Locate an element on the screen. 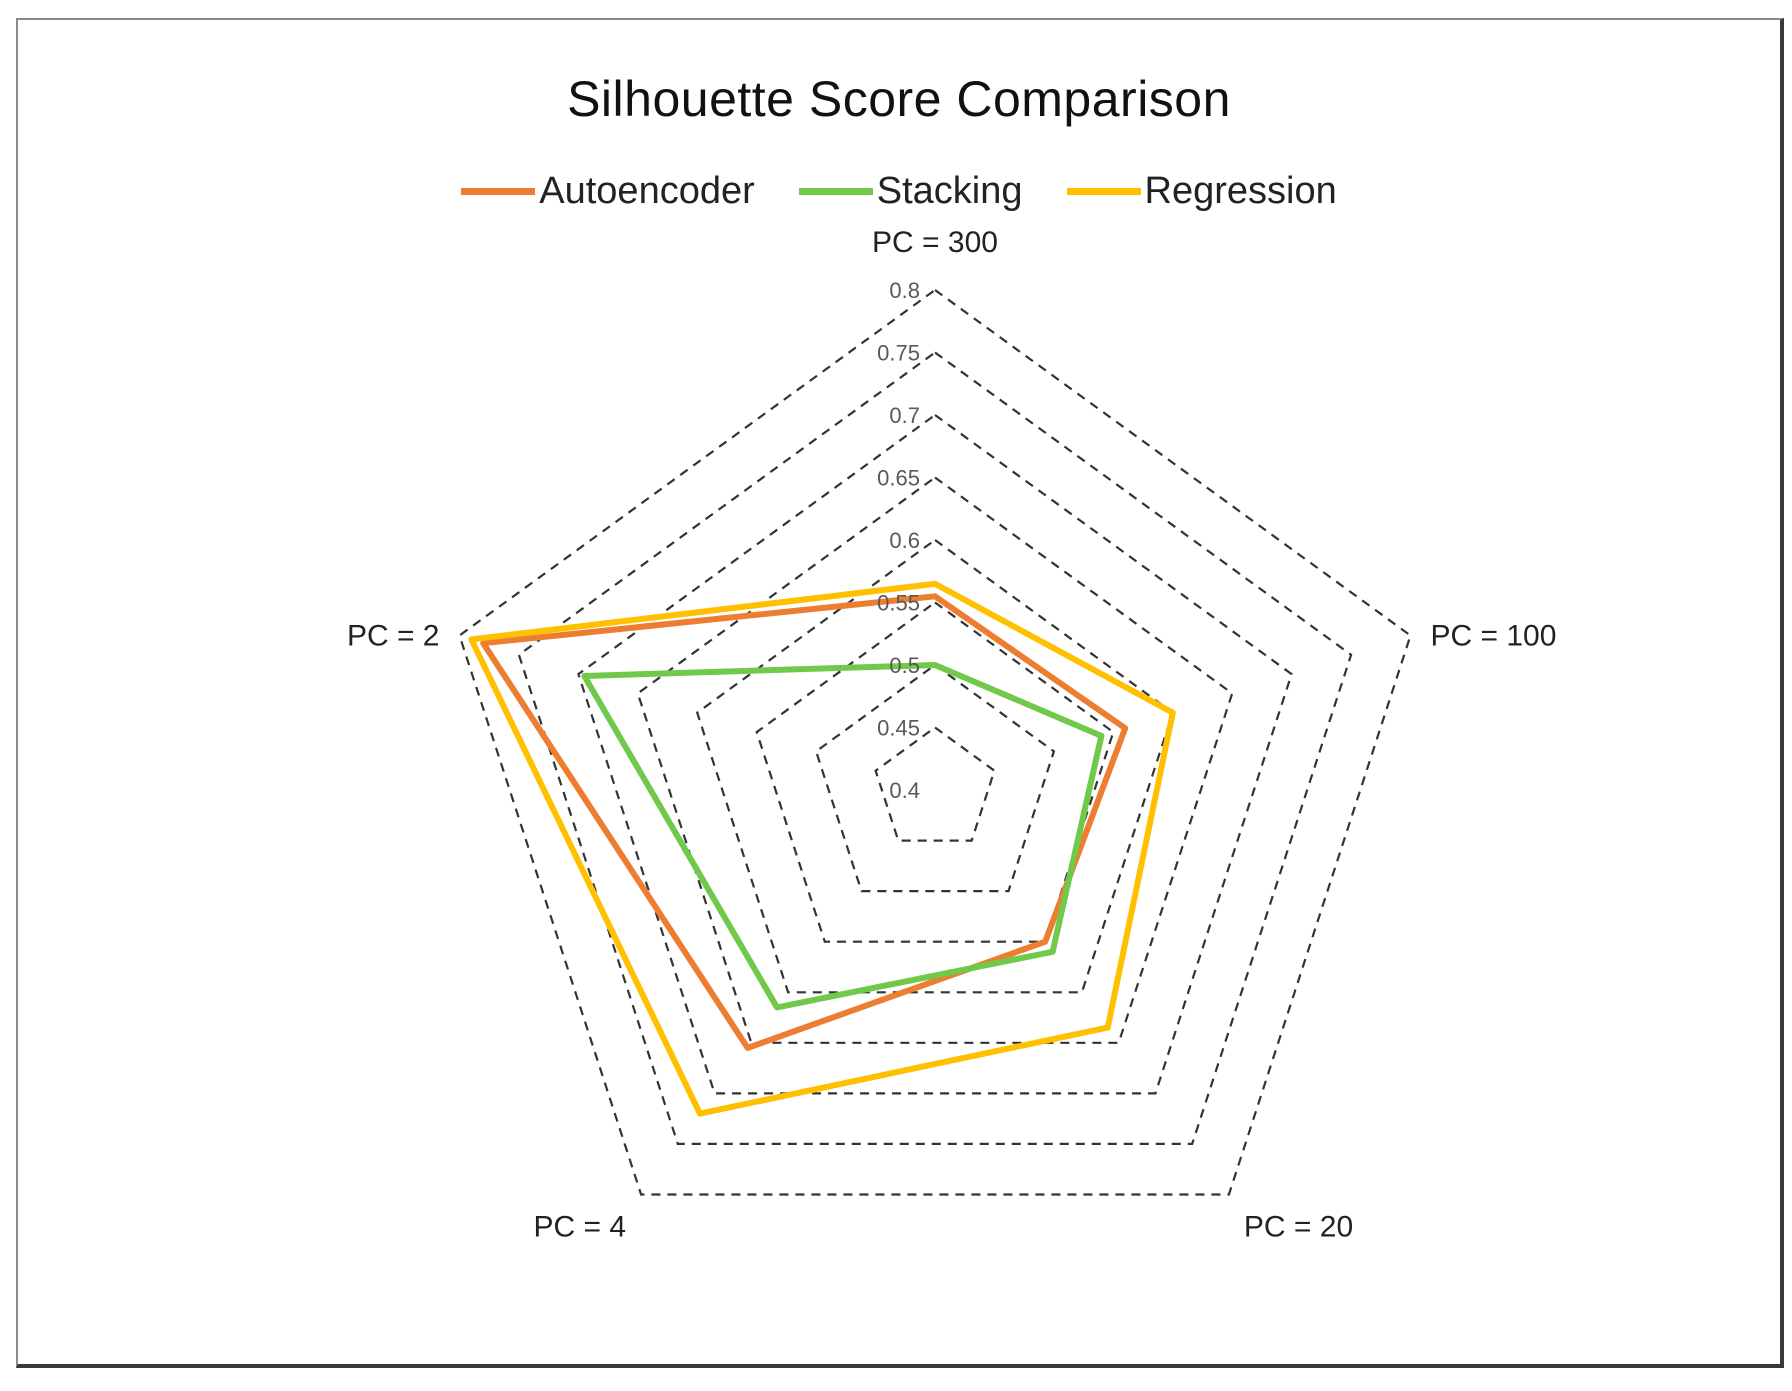 The image size is (1792, 1391). legend-swatch-autoencoder is located at coordinates (498, 191).